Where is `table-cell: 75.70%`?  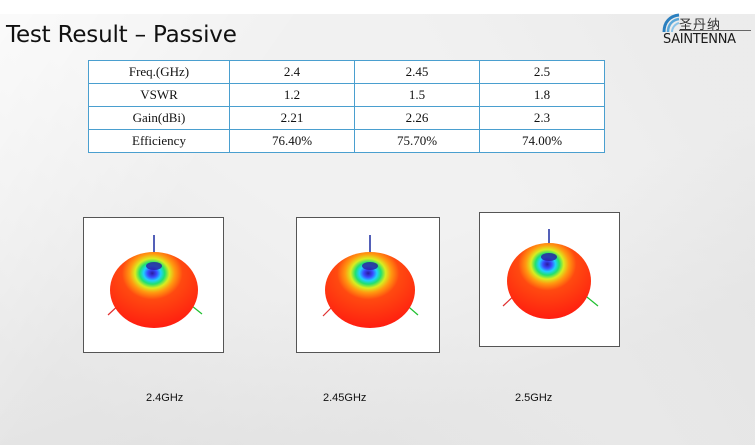 table-cell: 75.70% is located at coordinates (417, 141).